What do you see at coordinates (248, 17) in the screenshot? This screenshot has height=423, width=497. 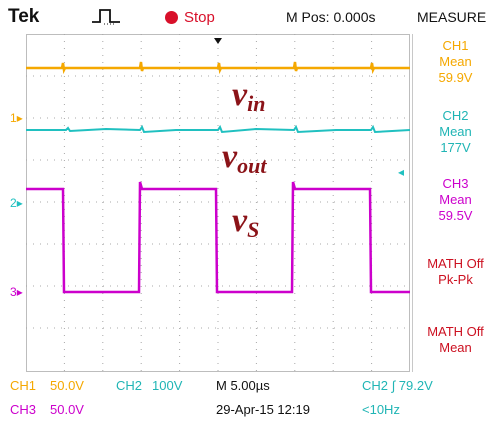 I see `status-bar: Tek Stop M Pos: 0.000s MEASURE` at bounding box center [248, 17].